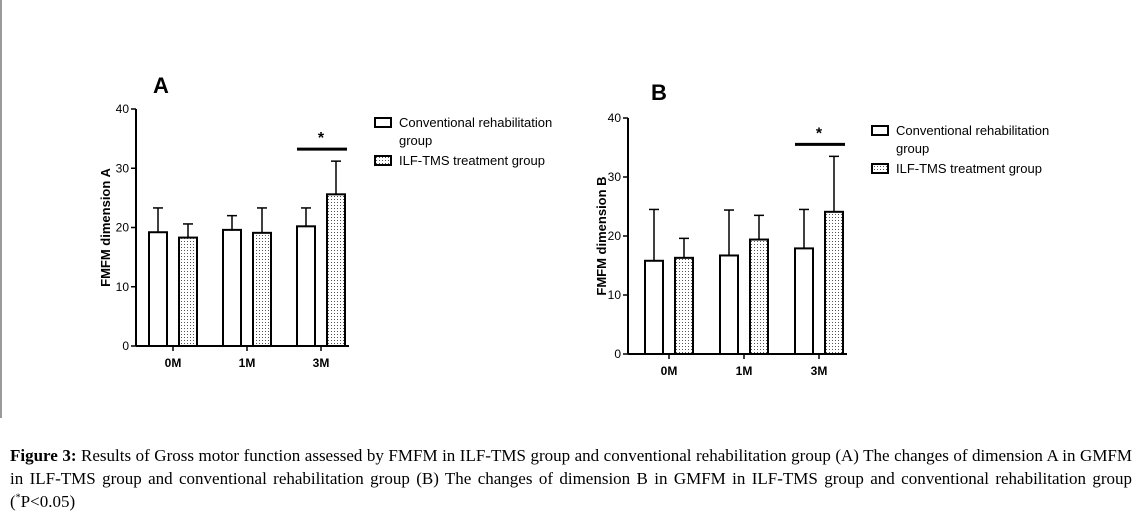 Image resolution: width=1137 pixels, height=531 pixels. I want to click on panel-label-a: A, so click(161, 85).